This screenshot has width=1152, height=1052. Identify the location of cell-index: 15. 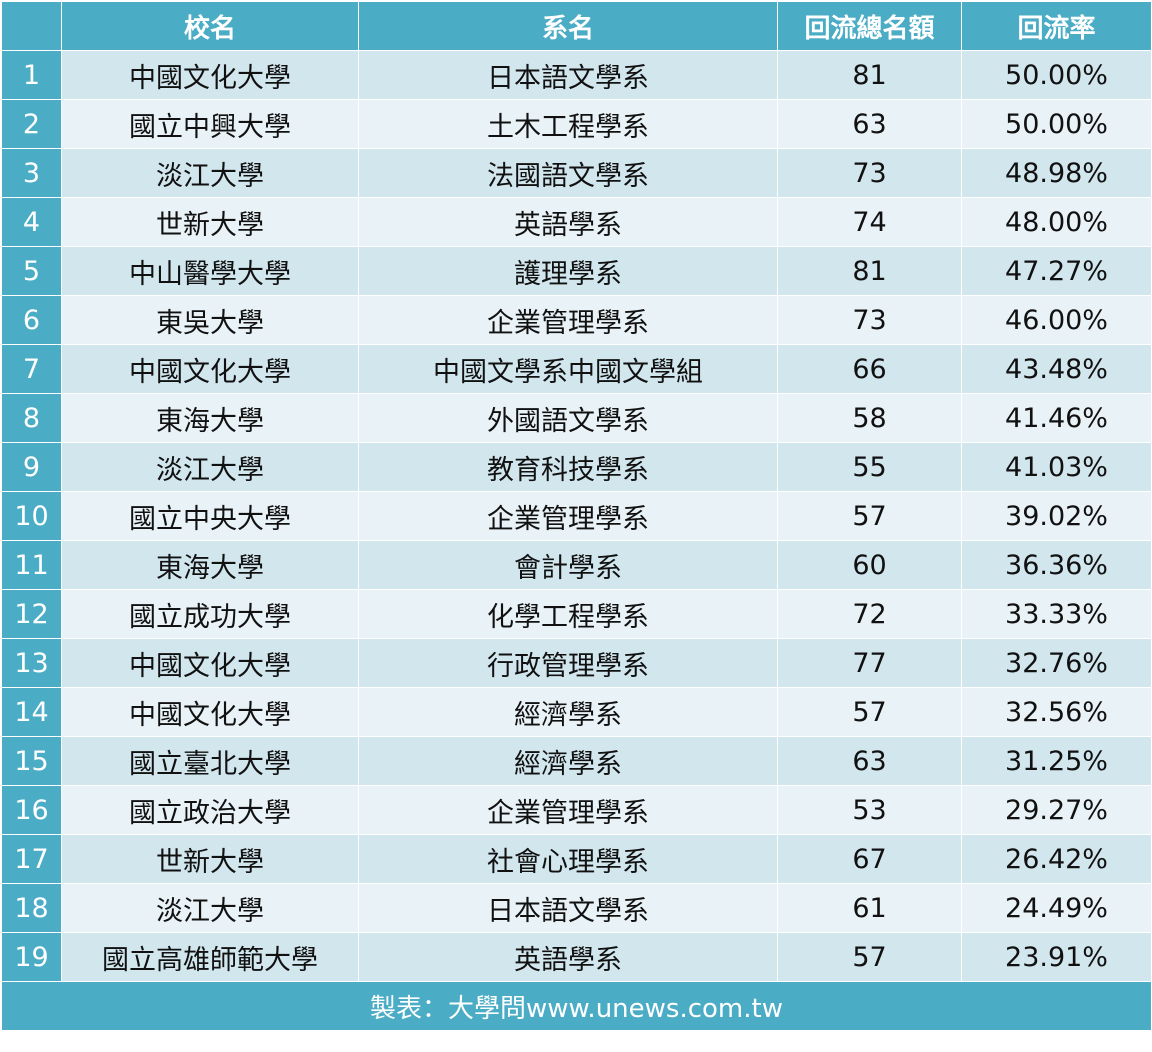
(31, 761).